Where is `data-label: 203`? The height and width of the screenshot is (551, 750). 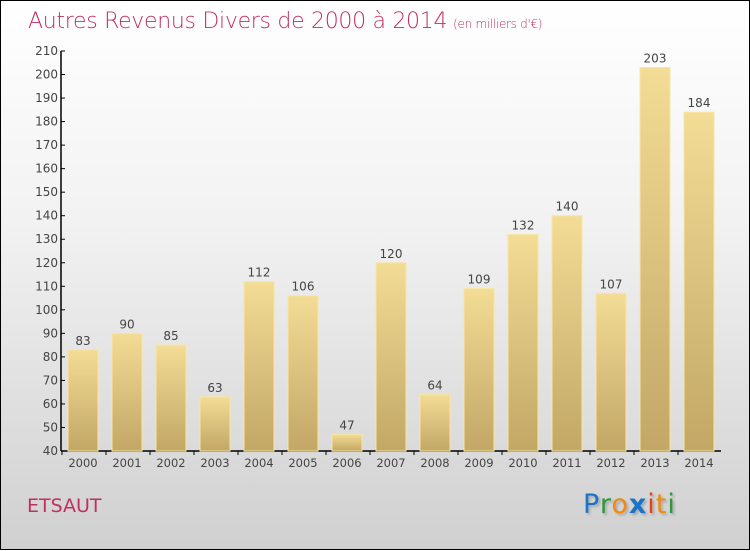
data-label: 203 is located at coordinates (655, 58).